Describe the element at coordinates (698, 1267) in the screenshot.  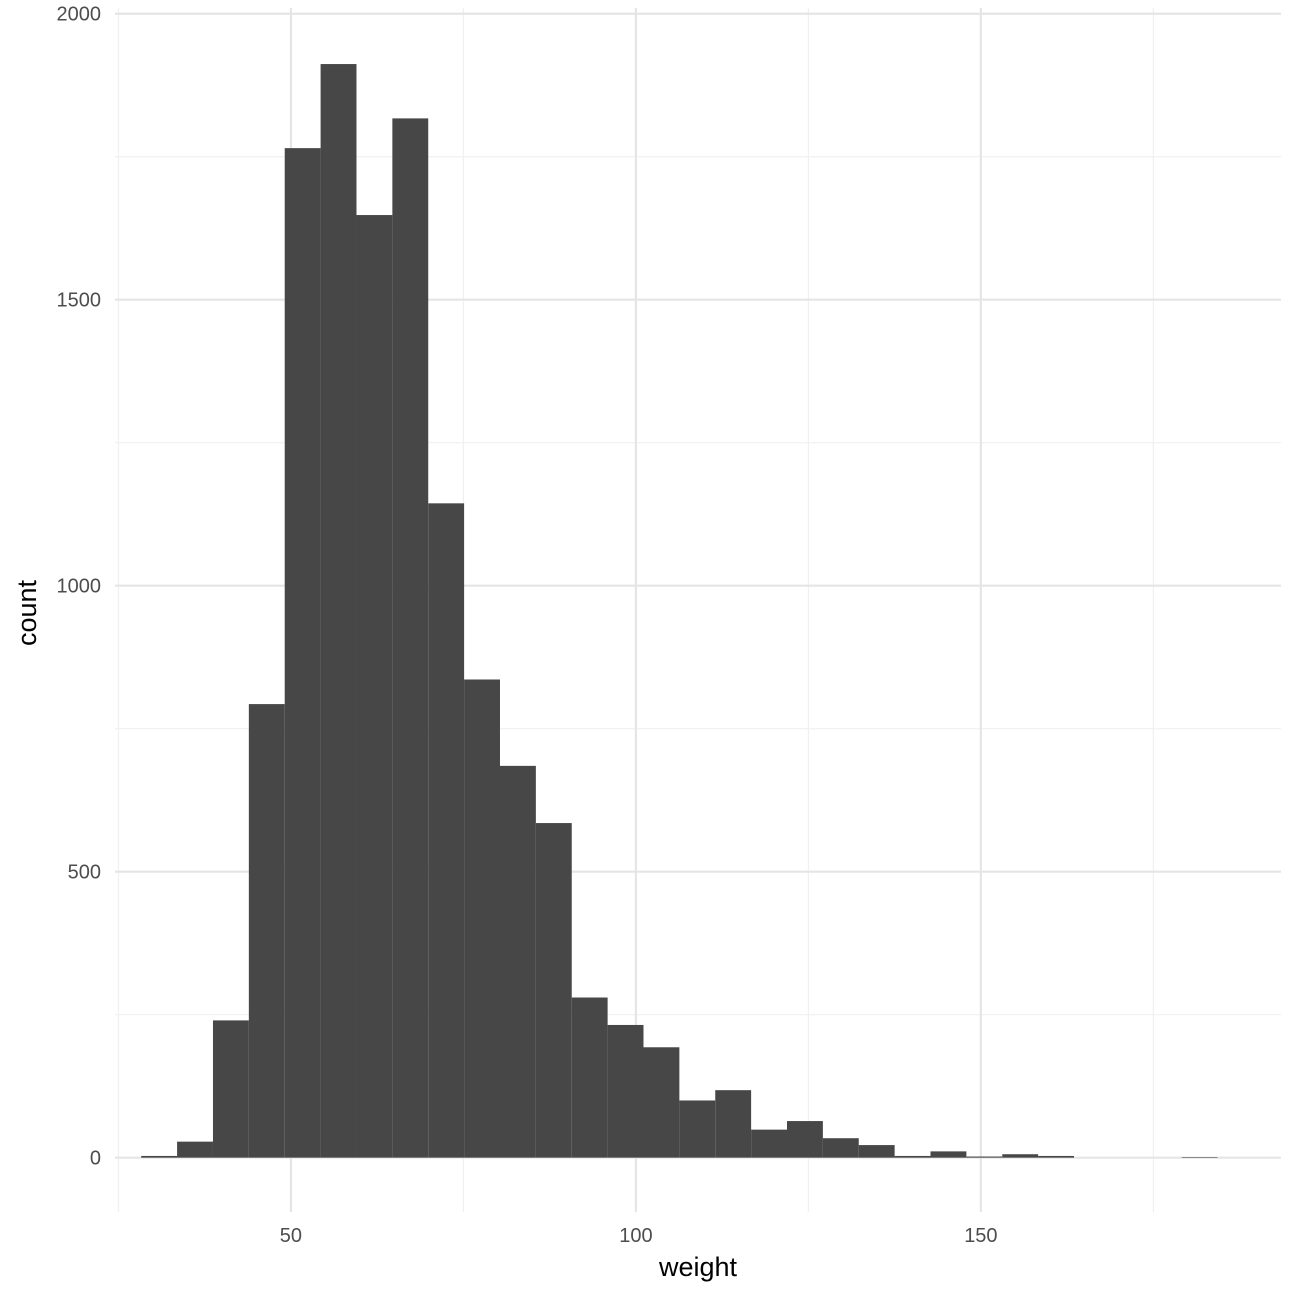
I see `x-axis-title: weight` at that location.